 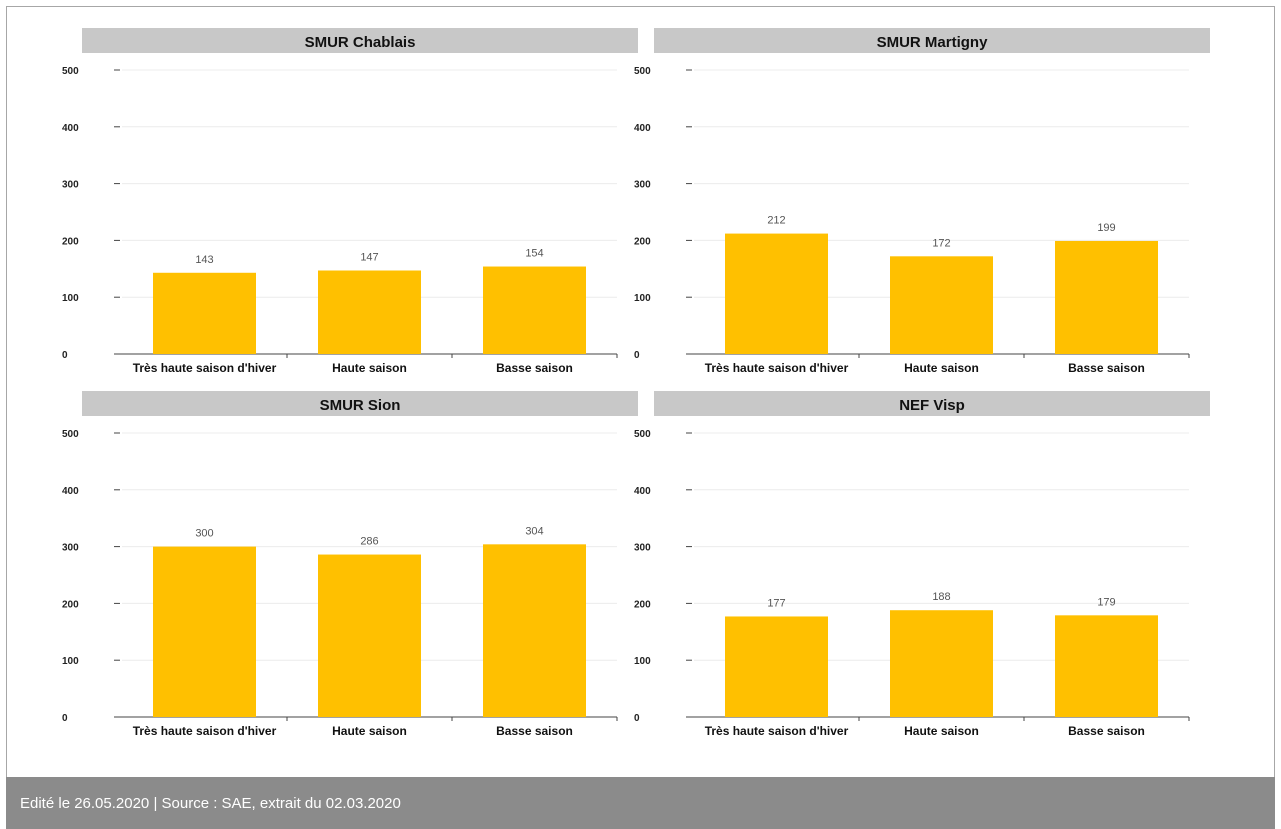 I want to click on data-label: 147, so click(x=369, y=258).